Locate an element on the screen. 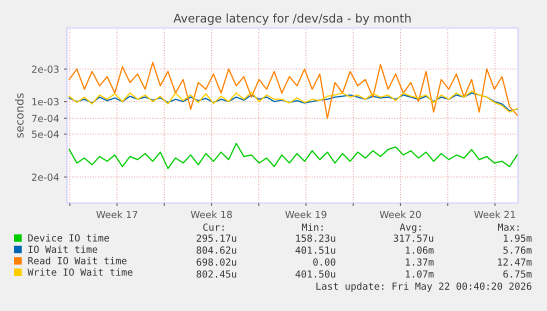 The image size is (547, 311). legend-label: IO Wait time is located at coordinates (63, 249).